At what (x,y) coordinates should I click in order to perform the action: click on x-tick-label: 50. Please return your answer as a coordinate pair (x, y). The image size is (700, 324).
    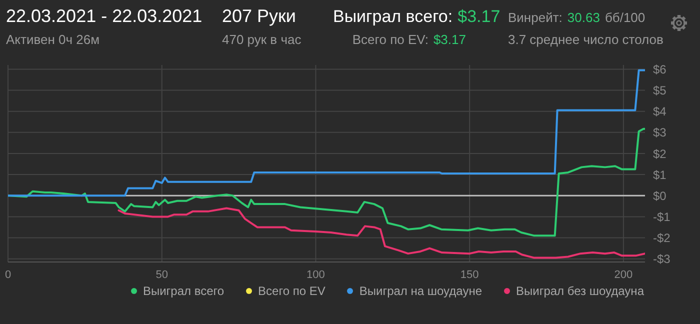
    Looking at the image, I should click on (162, 274).